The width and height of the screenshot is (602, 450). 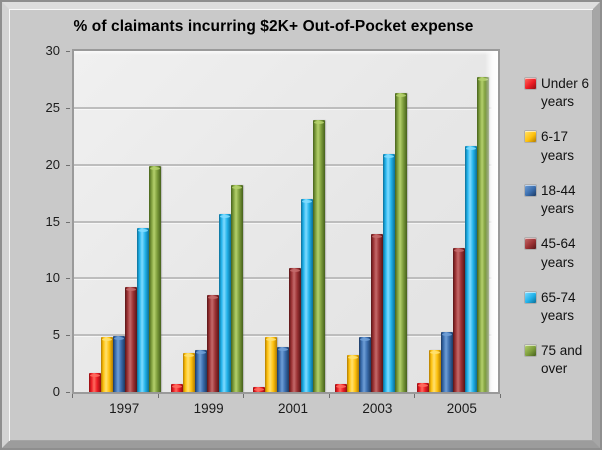 What do you see at coordinates (558, 199) in the screenshot?
I see `legend-label: 18-44 years` at bounding box center [558, 199].